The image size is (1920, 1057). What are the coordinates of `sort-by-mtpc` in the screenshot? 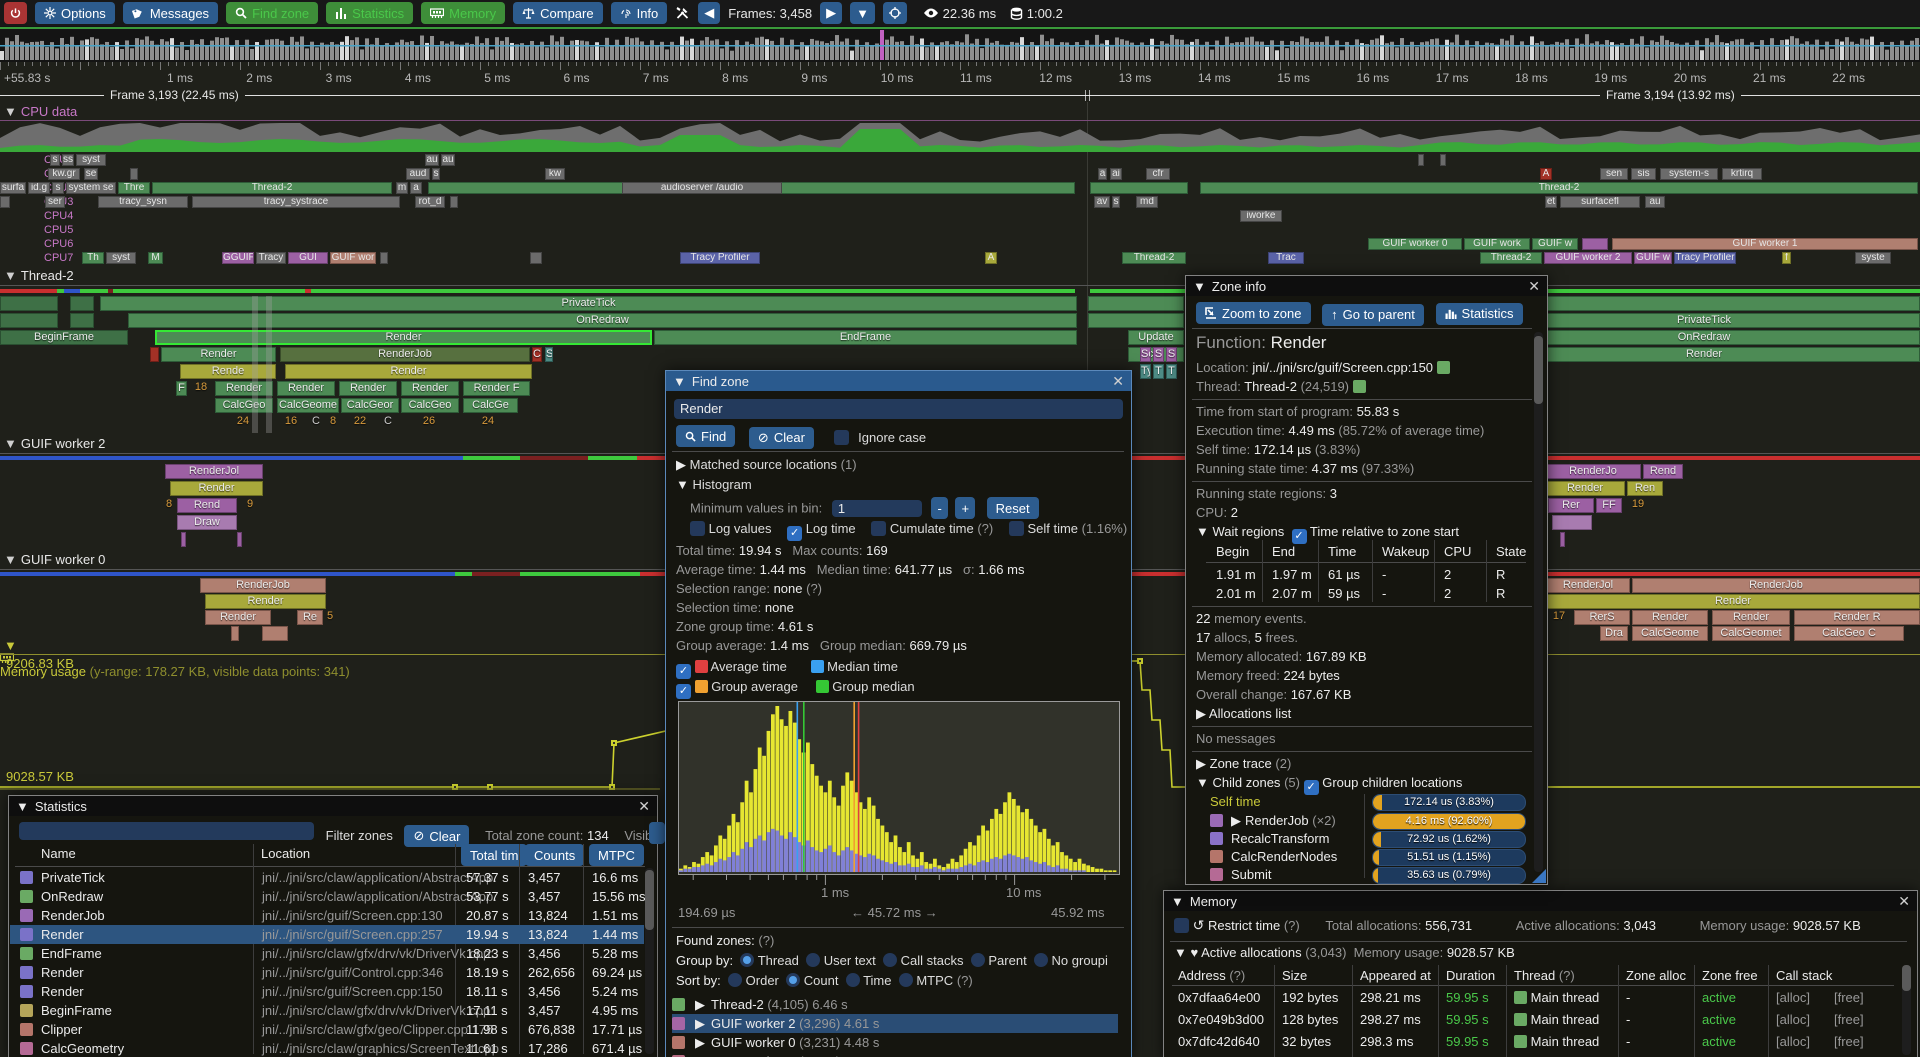 It's located at (905, 980).